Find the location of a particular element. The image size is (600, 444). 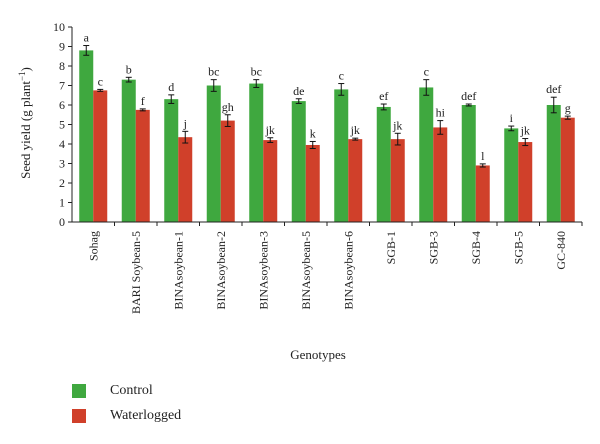

y-tick-label: 6 is located at coordinates (62, 105).